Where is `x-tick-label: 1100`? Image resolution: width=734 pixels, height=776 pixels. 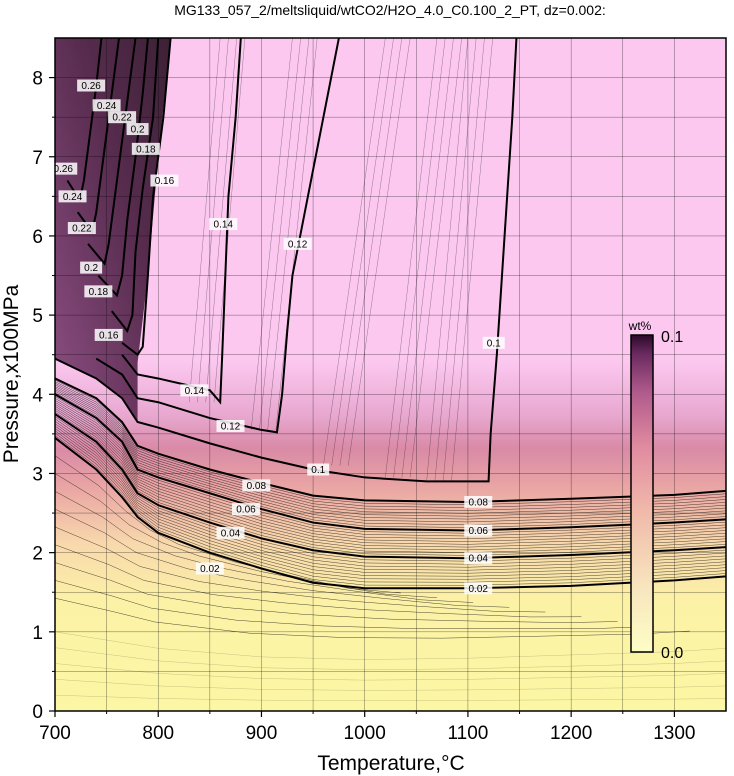
x-tick-label: 1100 is located at coordinates (467, 733).